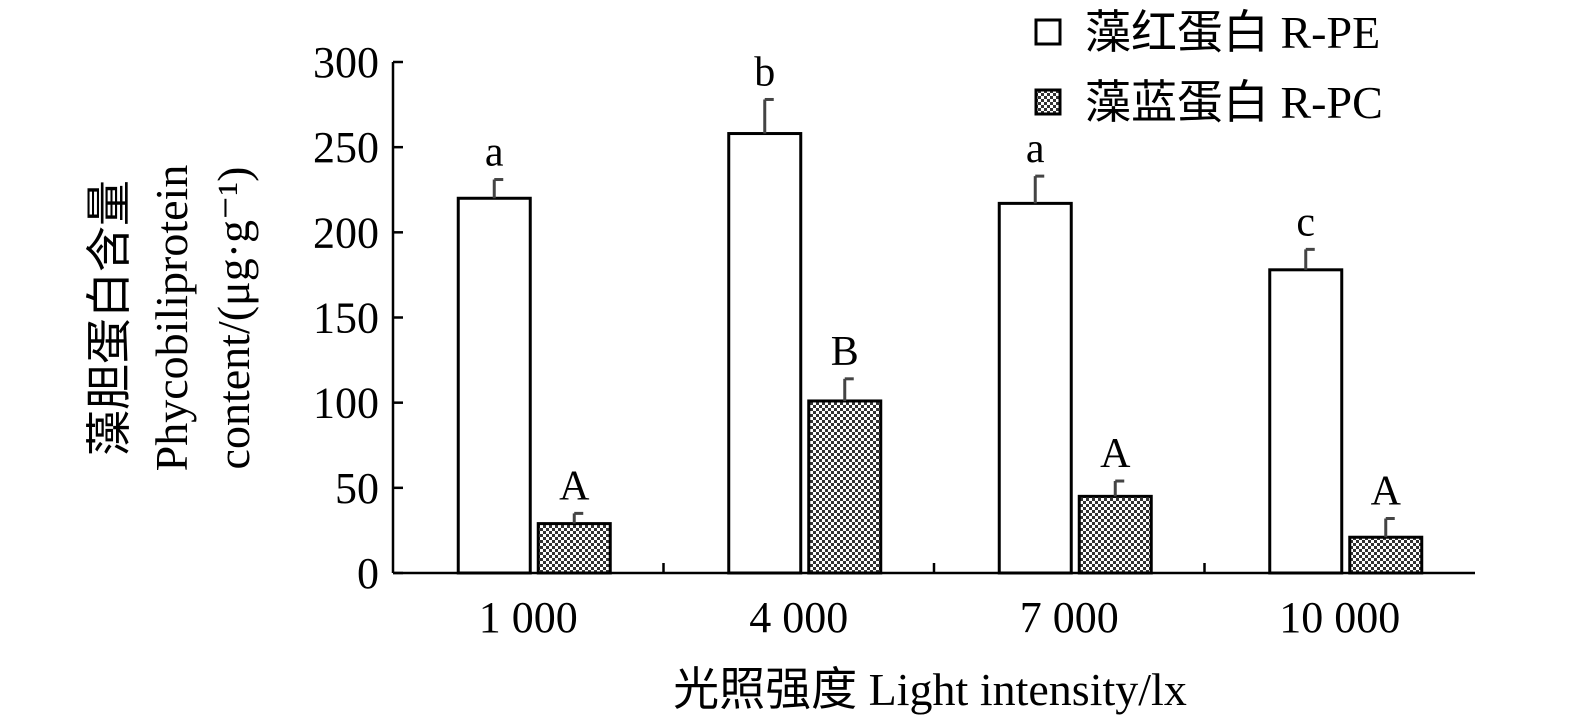 This screenshot has height=728, width=1575. I want to click on y-tick-label: 300, so click(346, 62).